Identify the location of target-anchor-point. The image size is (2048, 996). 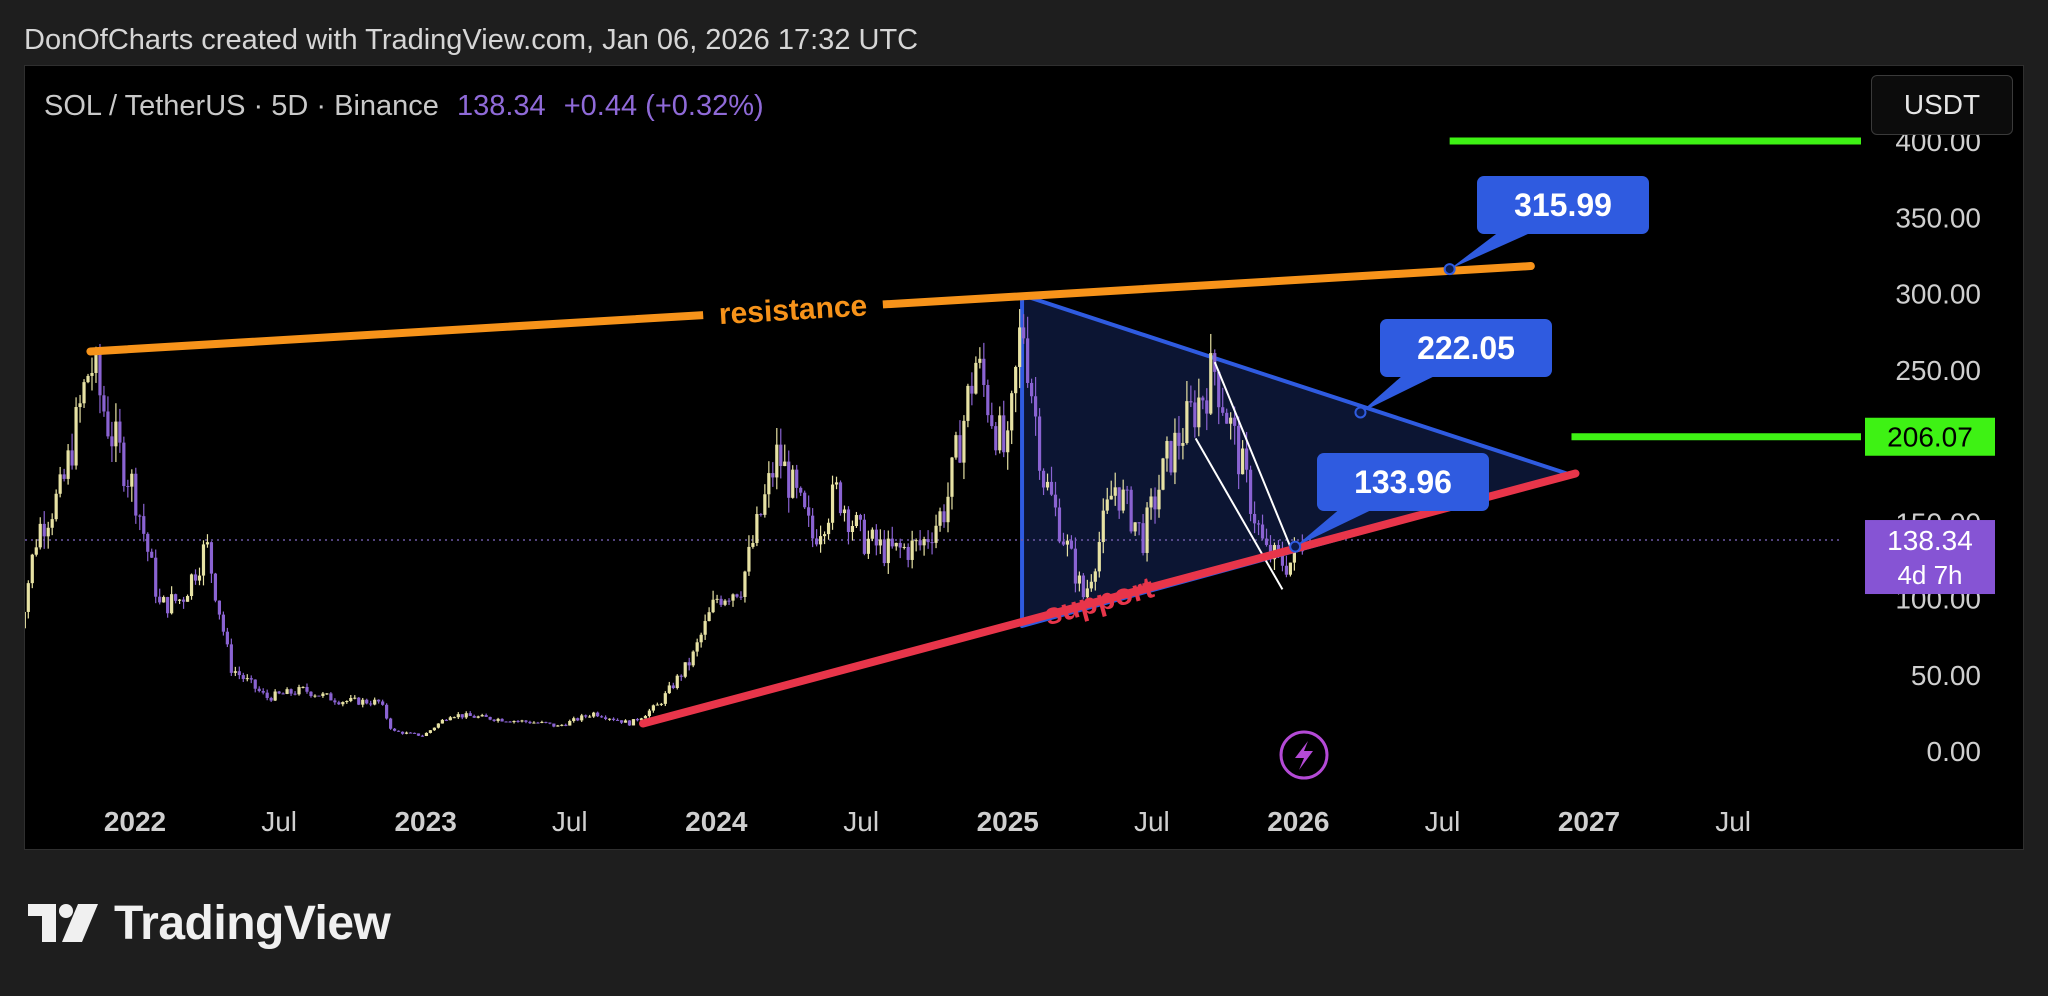
(1449, 269).